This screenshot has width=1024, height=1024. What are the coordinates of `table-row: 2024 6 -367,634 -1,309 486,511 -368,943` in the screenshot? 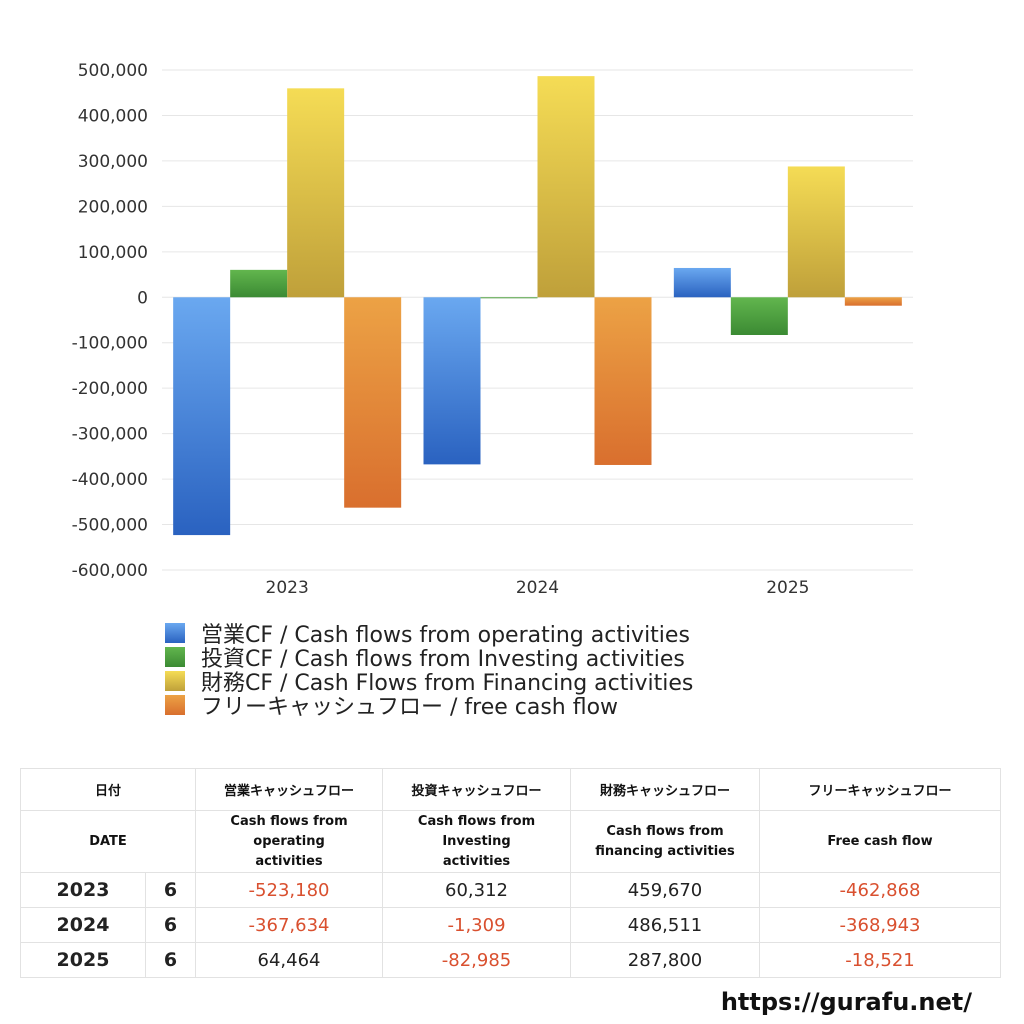 It's located at (511, 925).